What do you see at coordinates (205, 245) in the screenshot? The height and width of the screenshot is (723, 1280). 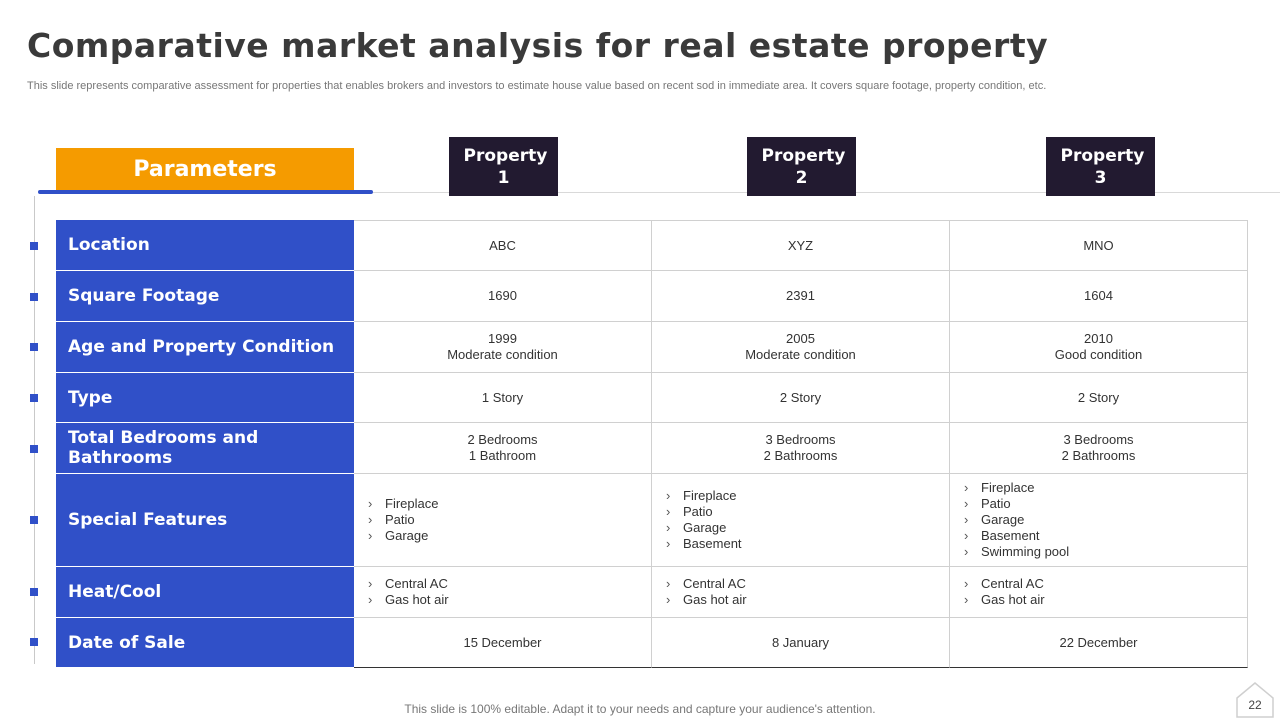 I see `param-location: Location` at bounding box center [205, 245].